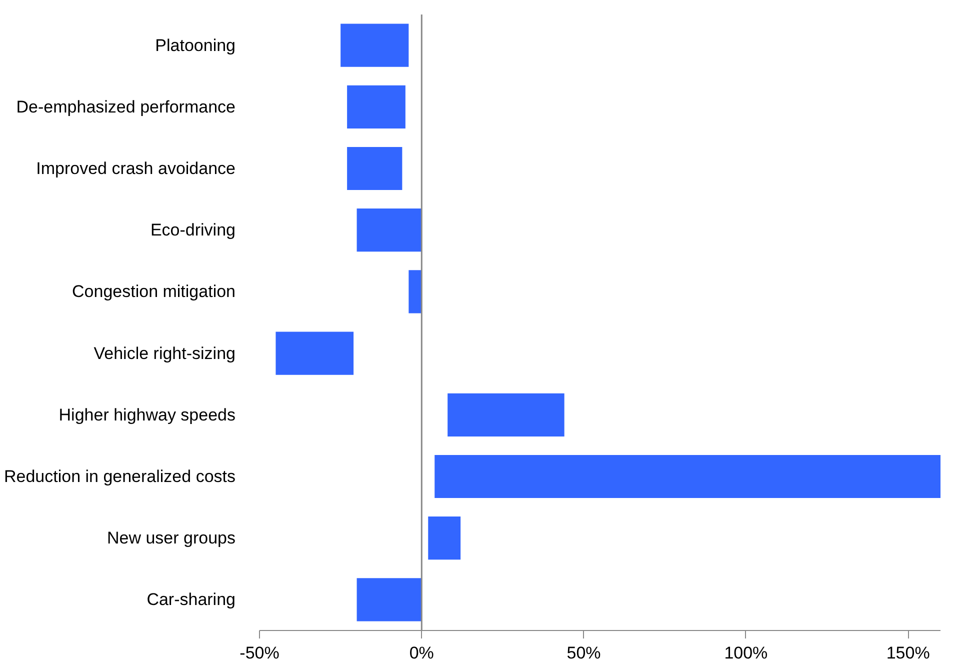 The image size is (966, 671). What do you see at coordinates (583, 653) in the screenshot?
I see `x-tick-label: 50%` at bounding box center [583, 653].